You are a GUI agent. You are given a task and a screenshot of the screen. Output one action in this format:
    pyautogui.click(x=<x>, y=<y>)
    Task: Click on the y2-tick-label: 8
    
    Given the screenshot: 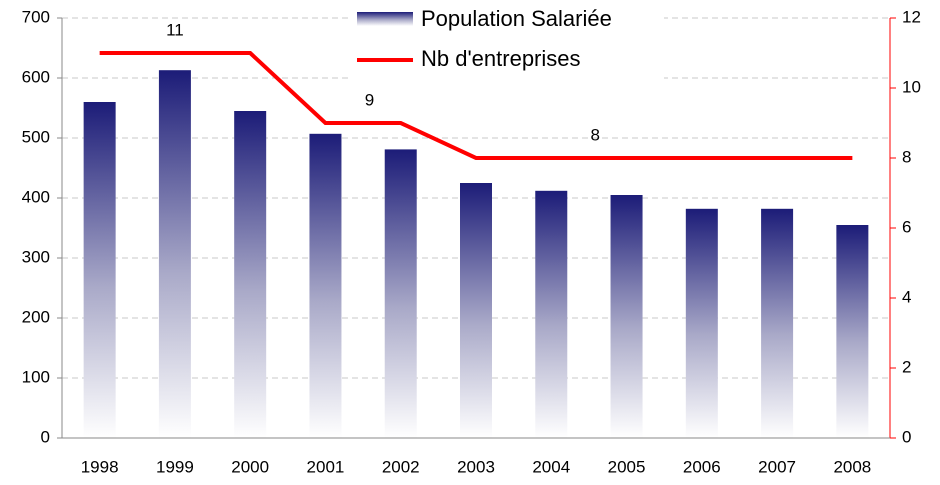 What is the action you would take?
    pyautogui.click(x=906, y=156)
    